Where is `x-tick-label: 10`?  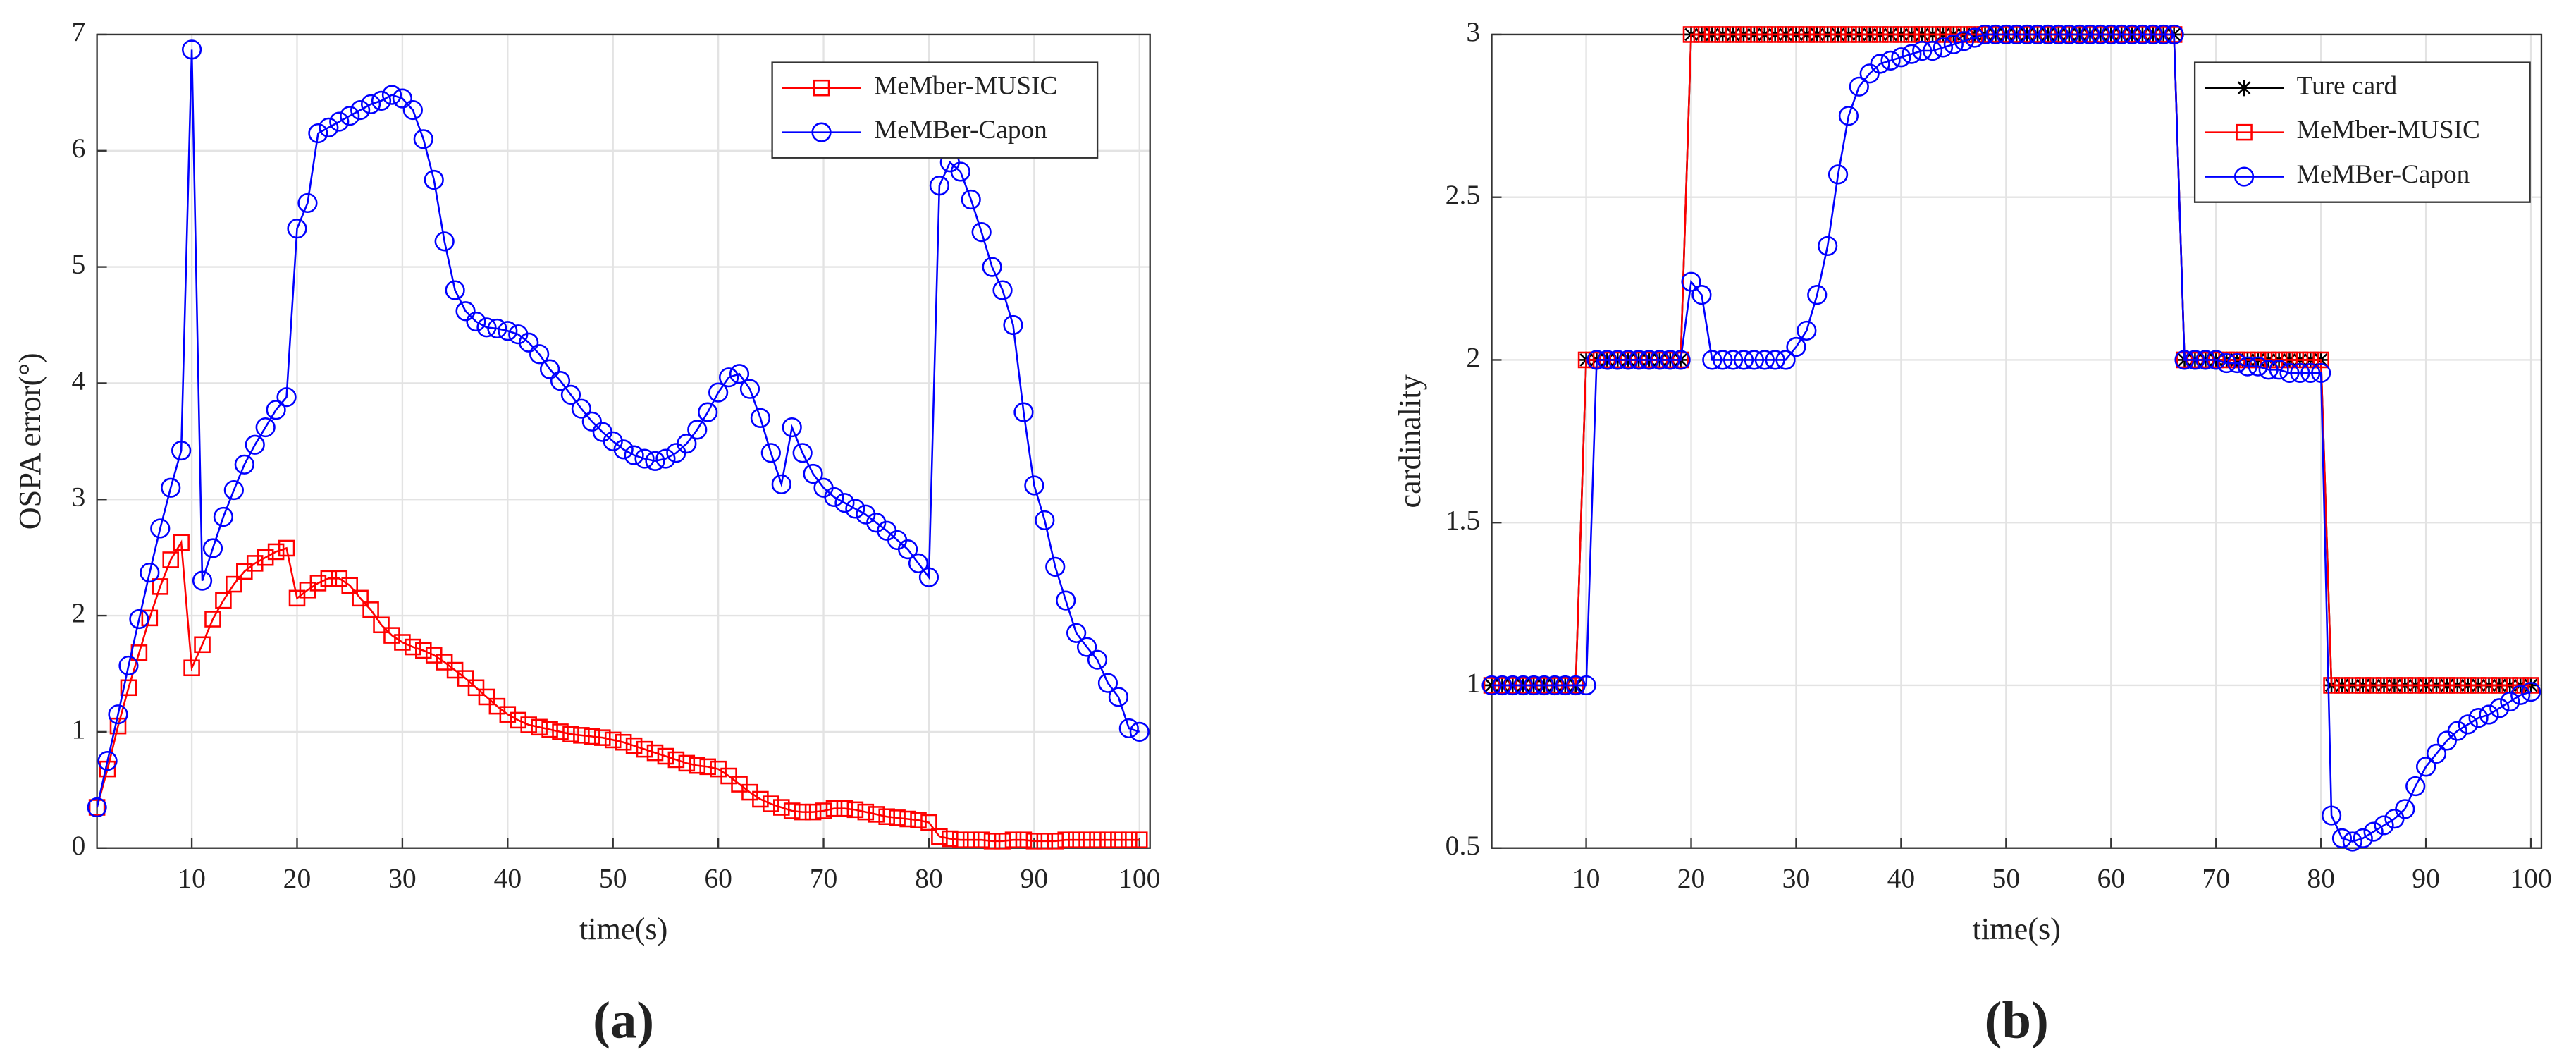 x-tick-label: 10 is located at coordinates (192, 877).